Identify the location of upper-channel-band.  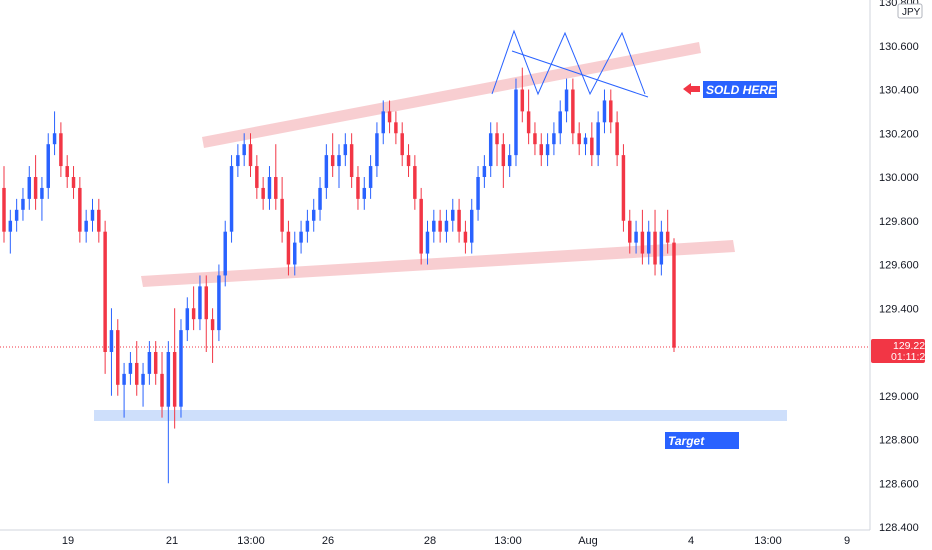
(451, 95).